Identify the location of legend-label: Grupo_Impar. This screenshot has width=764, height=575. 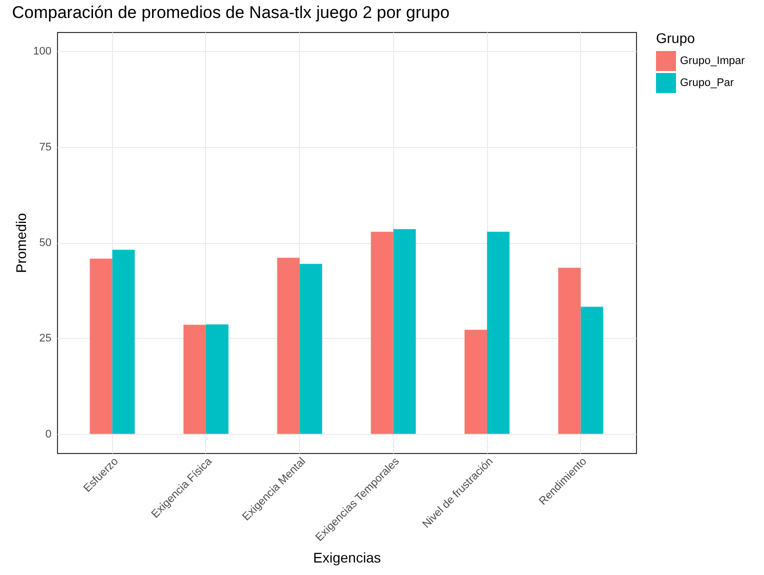
(713, 61).